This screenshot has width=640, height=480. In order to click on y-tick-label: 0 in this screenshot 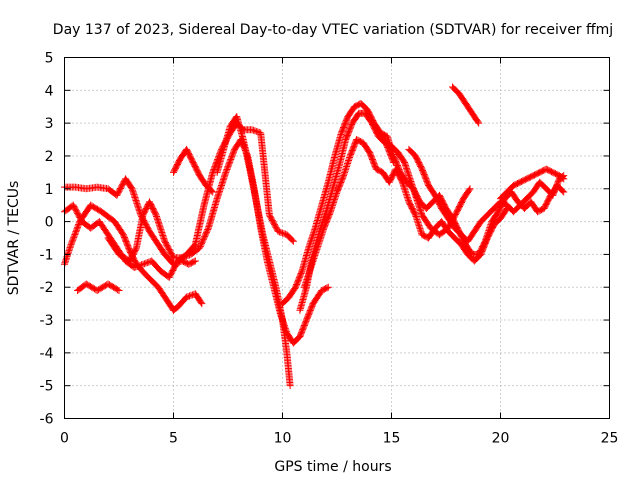, I will do `click(49, 223)`.